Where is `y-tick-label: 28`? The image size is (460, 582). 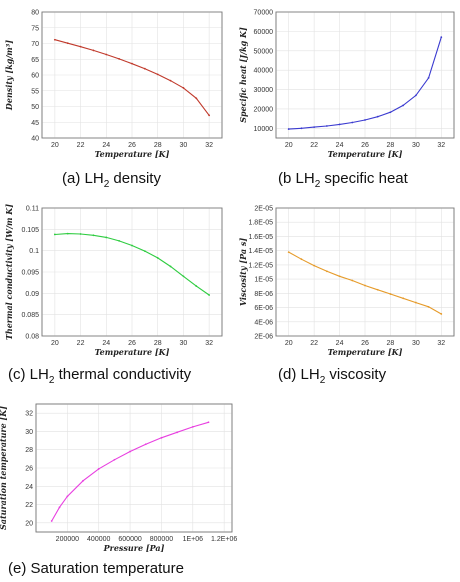 y-tick-label: 28 is located at coordinates (29, 450).